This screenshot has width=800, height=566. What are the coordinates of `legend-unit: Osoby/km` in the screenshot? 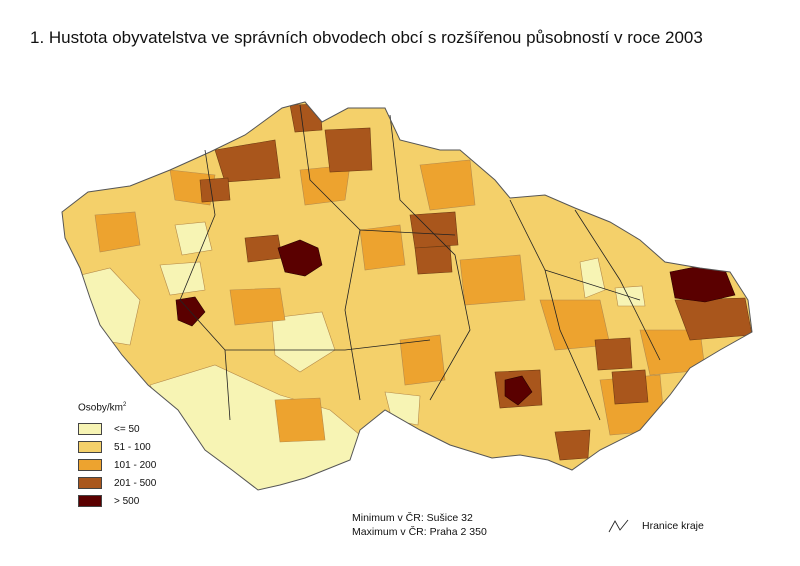 It's located at (101, 408).